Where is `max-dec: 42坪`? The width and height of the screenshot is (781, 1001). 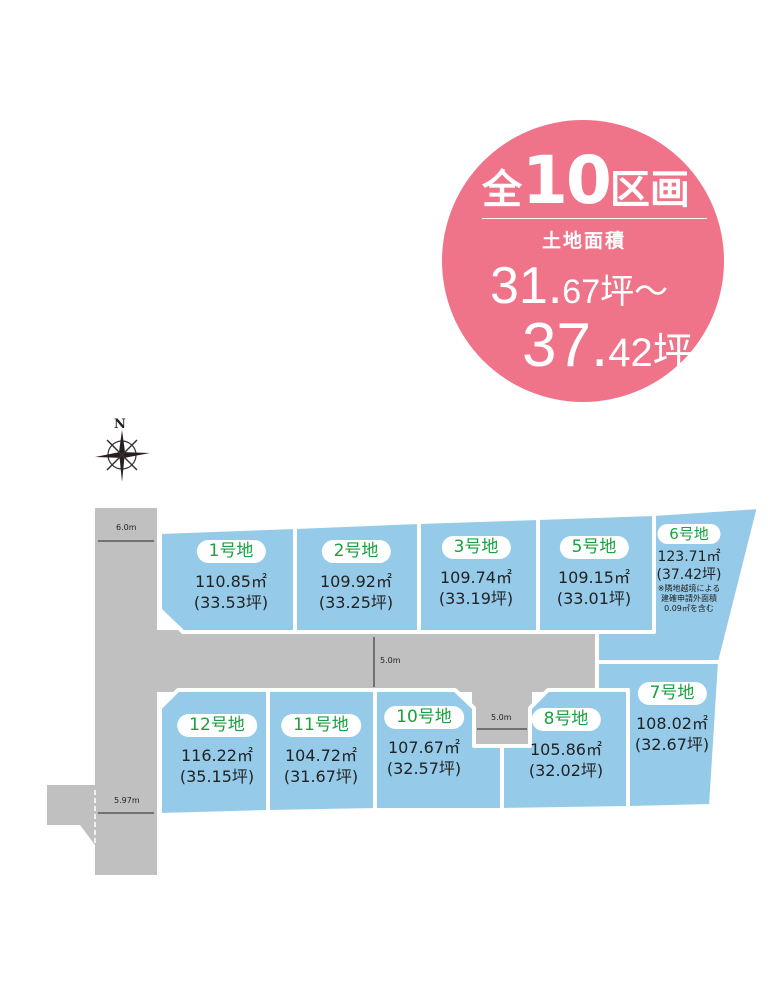 max-dec: 42坪 is located at coordinates (650, 353).